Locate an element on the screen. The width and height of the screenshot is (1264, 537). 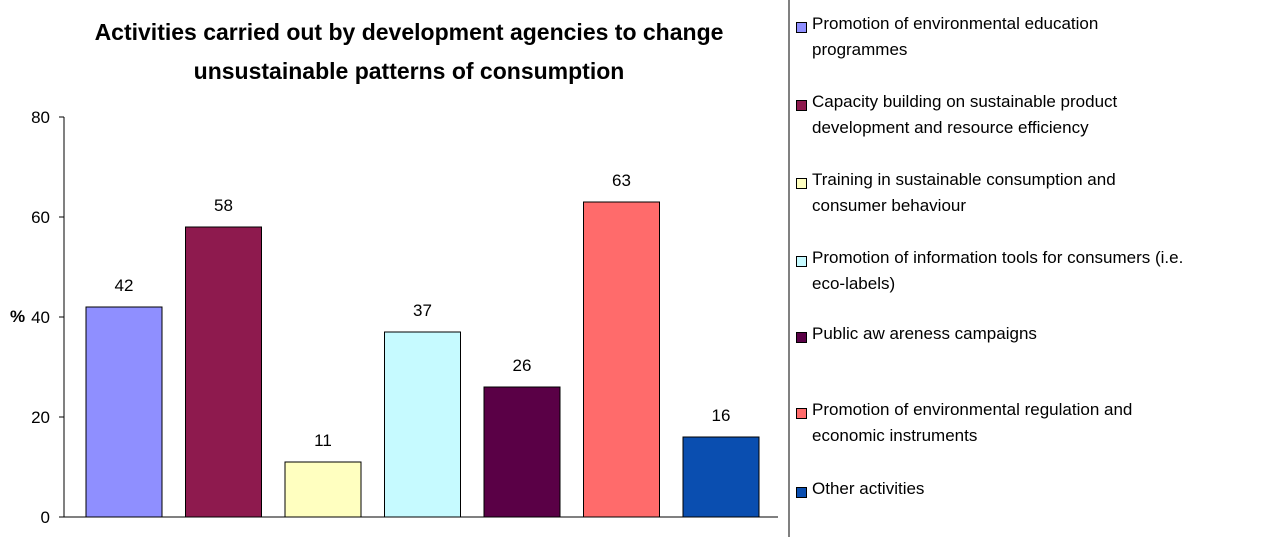
data-label: 11 is located at coordinates (323, 440).